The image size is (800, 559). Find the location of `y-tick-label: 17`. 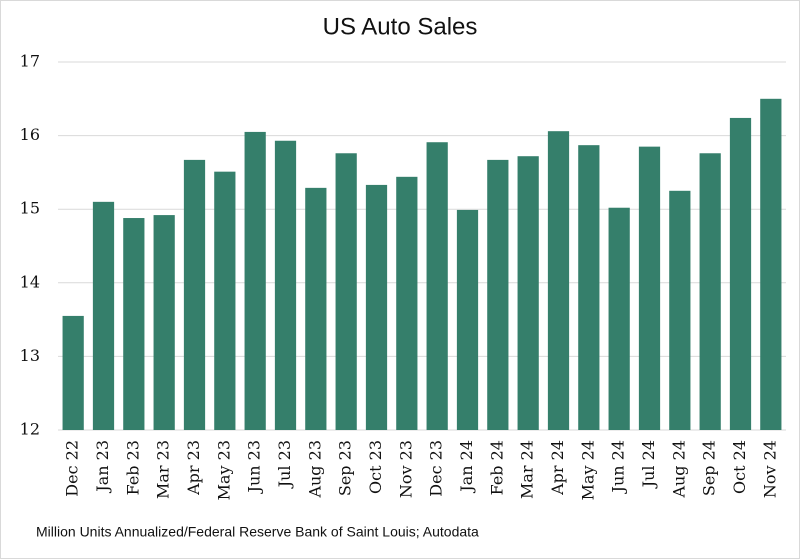

y-tick-label: 17 is located at coordinates (30, 61).